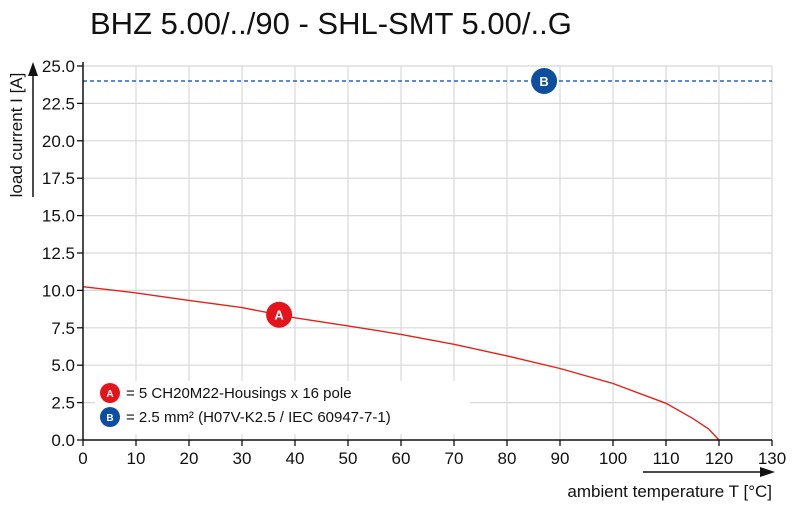 The width and height of the screenshot is (800, 506). I want to click on series-marker-A: A, so click(279, 314).